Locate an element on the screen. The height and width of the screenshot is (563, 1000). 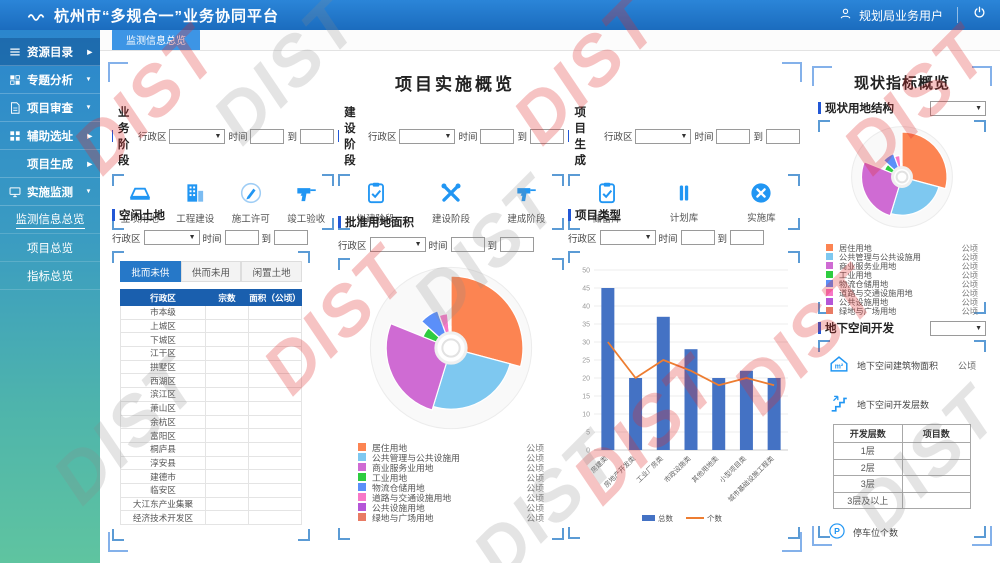
stage-item-竣工验收: 竣工验收 is located at coordinates (306, 202).